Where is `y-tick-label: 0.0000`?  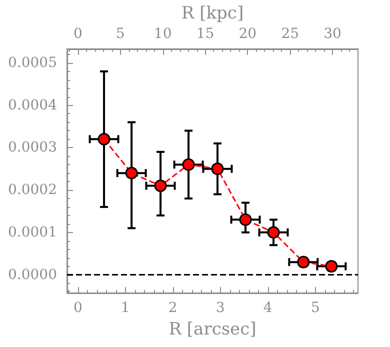 y-tick-label: 0.0000 is located at coordinates (32, 274).